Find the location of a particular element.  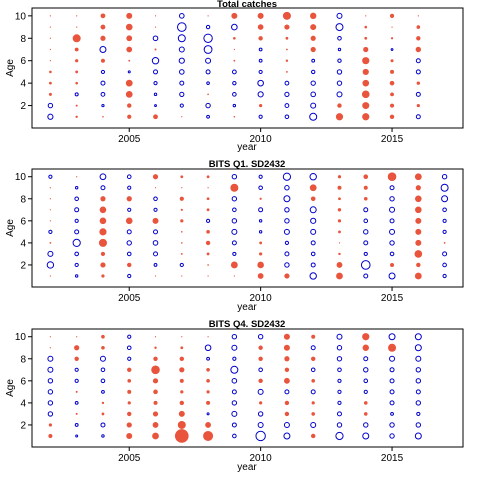

x-axis-label: year is located at coordinates (247, 307).